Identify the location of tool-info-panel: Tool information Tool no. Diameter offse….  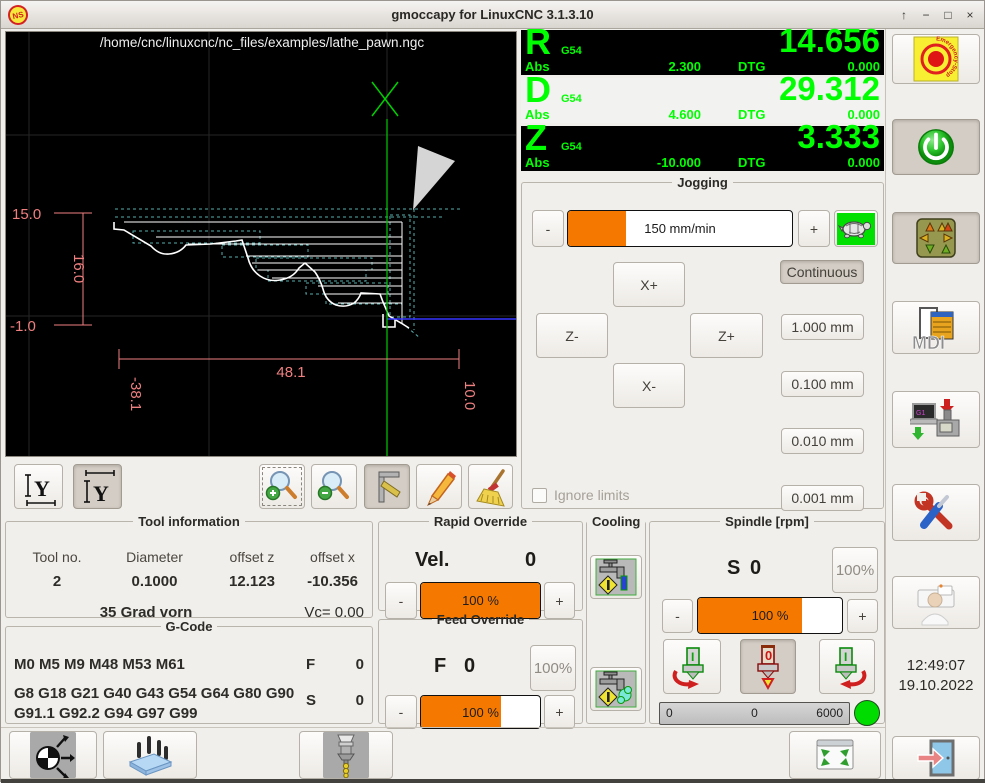
(189, 567).